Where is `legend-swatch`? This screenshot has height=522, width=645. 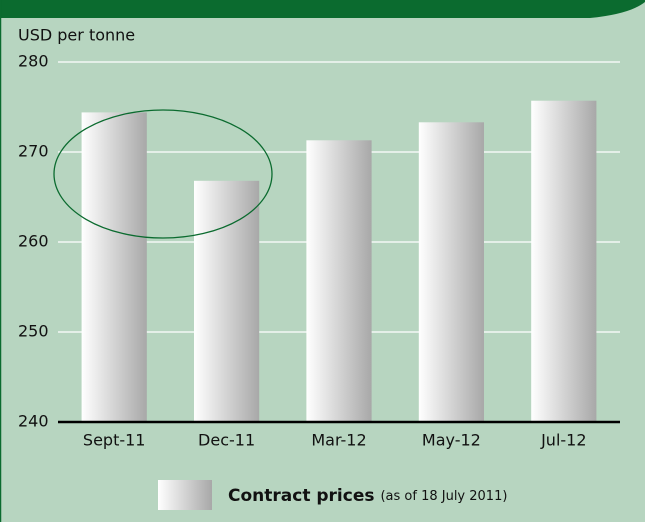
legend-swatch is located at coordinates (185, 495).